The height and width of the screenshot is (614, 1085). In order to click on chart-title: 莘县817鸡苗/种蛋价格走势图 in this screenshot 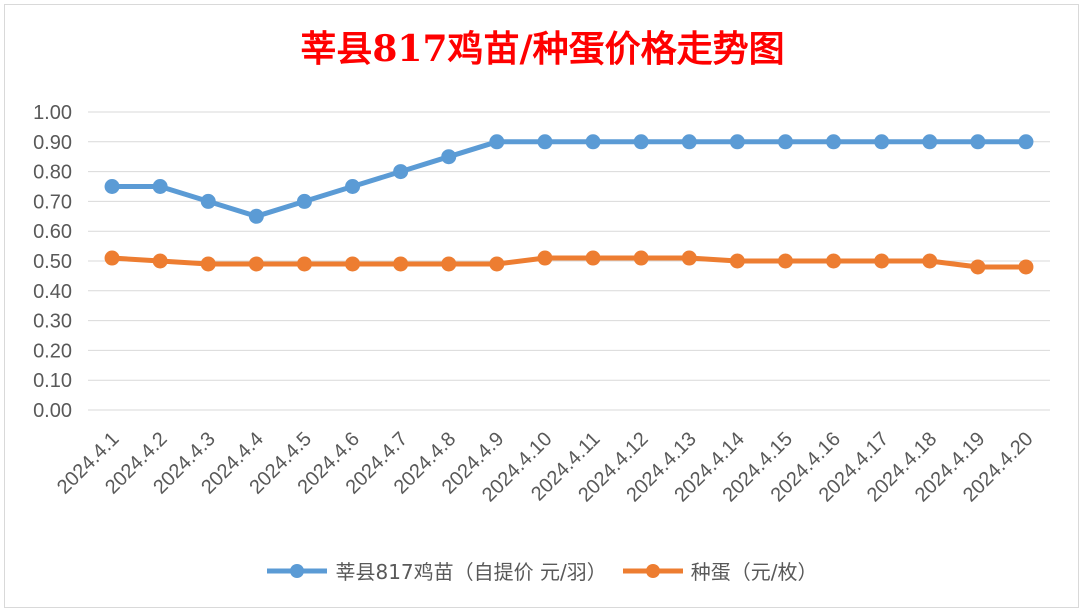, I will do `click(542, 49)`.